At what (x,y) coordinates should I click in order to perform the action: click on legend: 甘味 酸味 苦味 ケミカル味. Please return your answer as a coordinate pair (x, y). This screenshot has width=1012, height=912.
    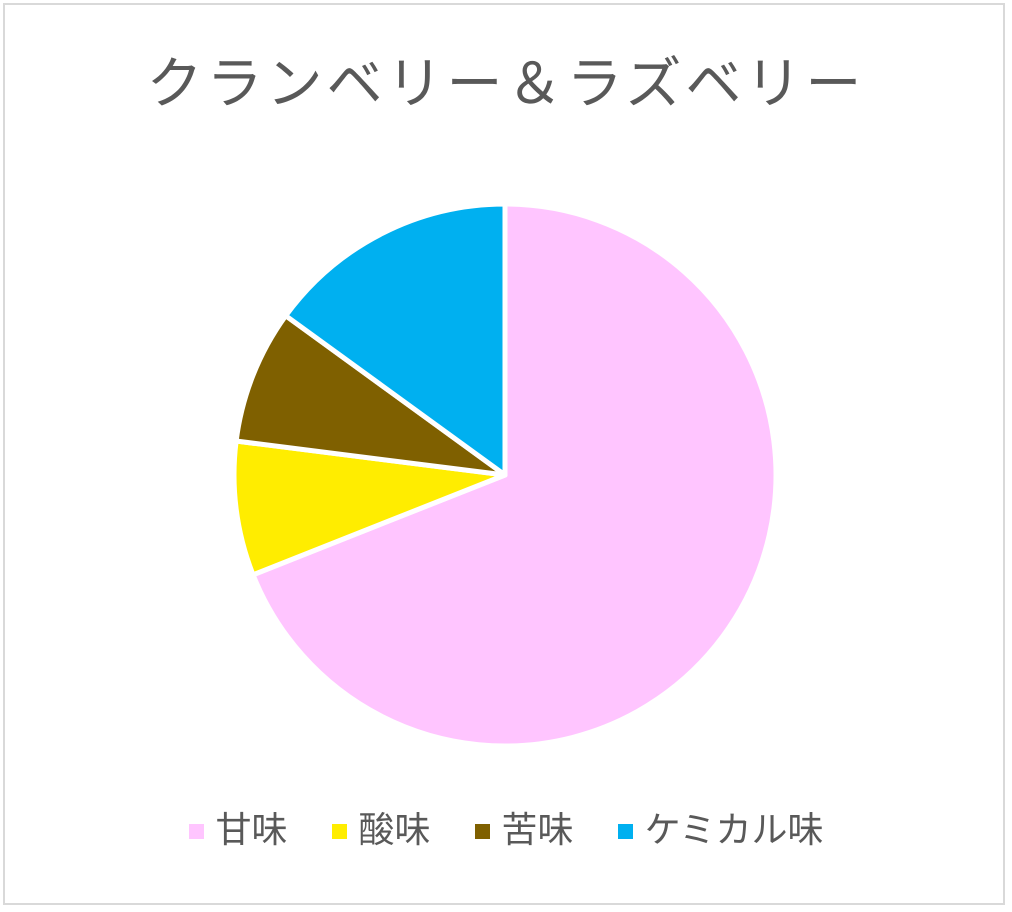
    Looking at the image, I should click on (506, 831).